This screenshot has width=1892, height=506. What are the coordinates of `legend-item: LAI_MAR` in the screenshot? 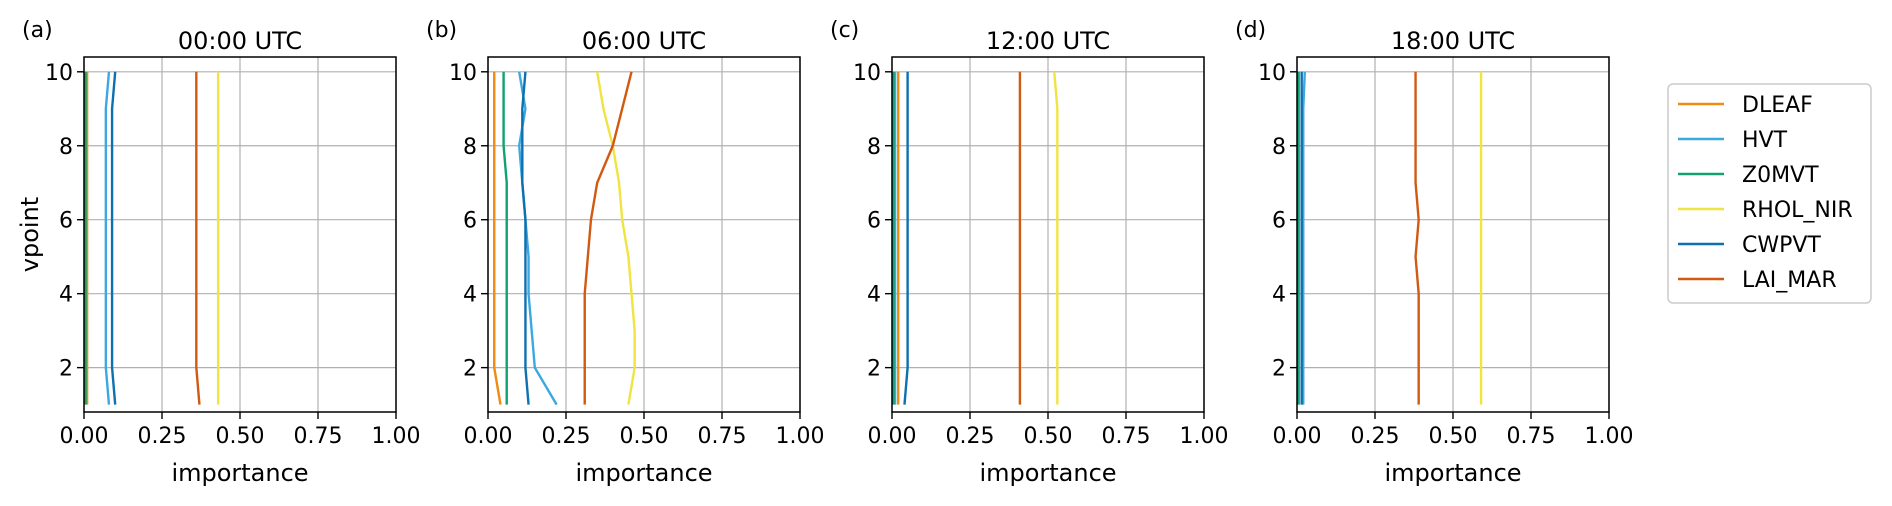 It's located at (1757, 280).